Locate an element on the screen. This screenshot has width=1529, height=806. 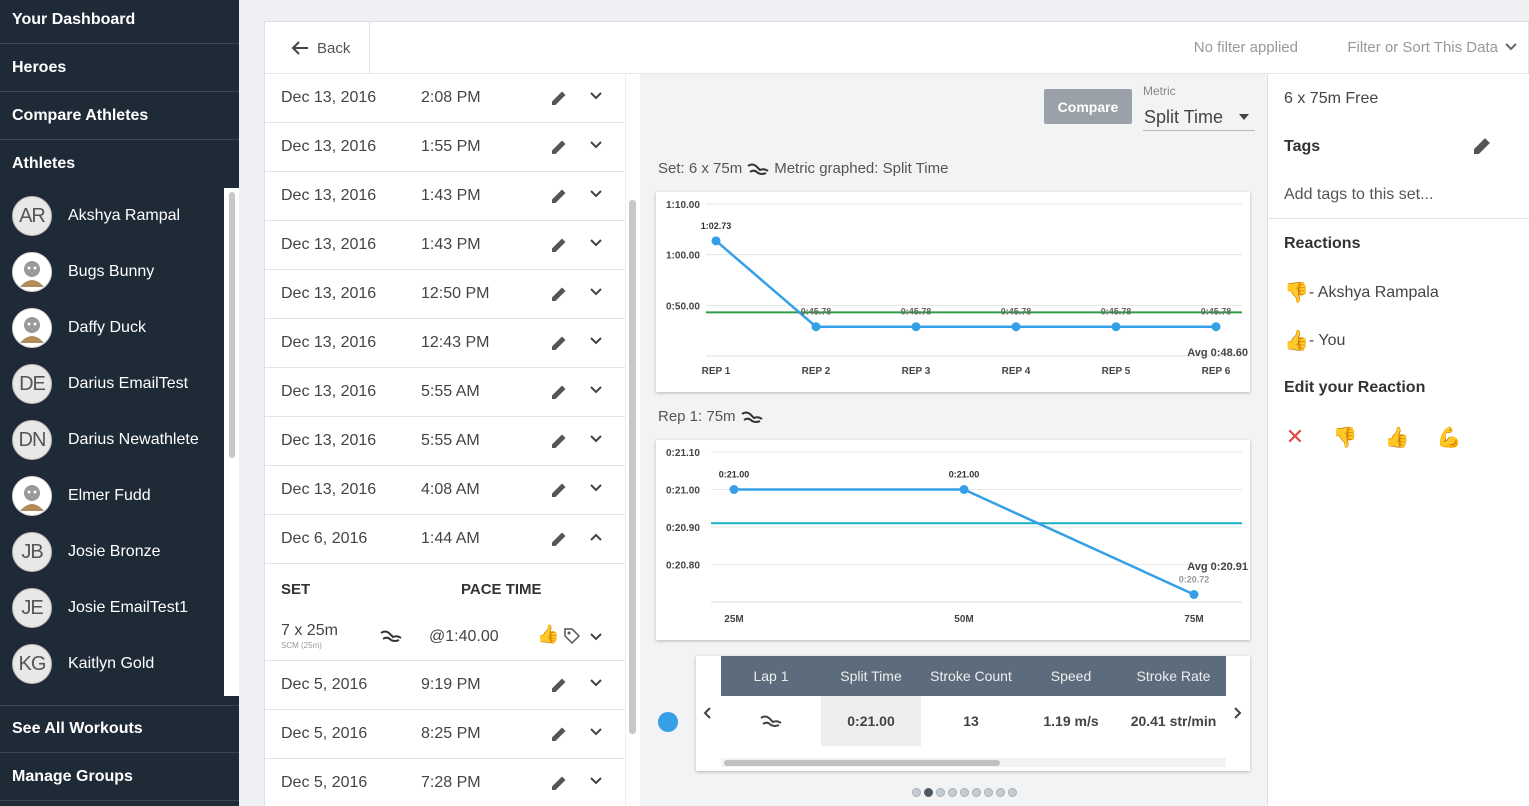
workout-row: Dec 13, 2016 12:43 PM is located at coordinates (445, 343).